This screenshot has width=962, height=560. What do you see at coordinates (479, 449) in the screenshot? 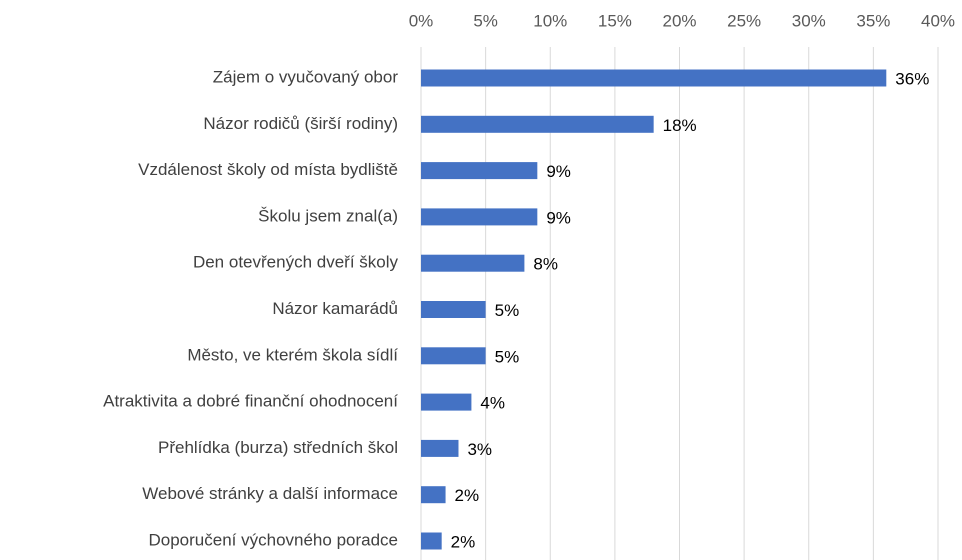
I see `data-label: 3%` at bounding box center [479, 449].